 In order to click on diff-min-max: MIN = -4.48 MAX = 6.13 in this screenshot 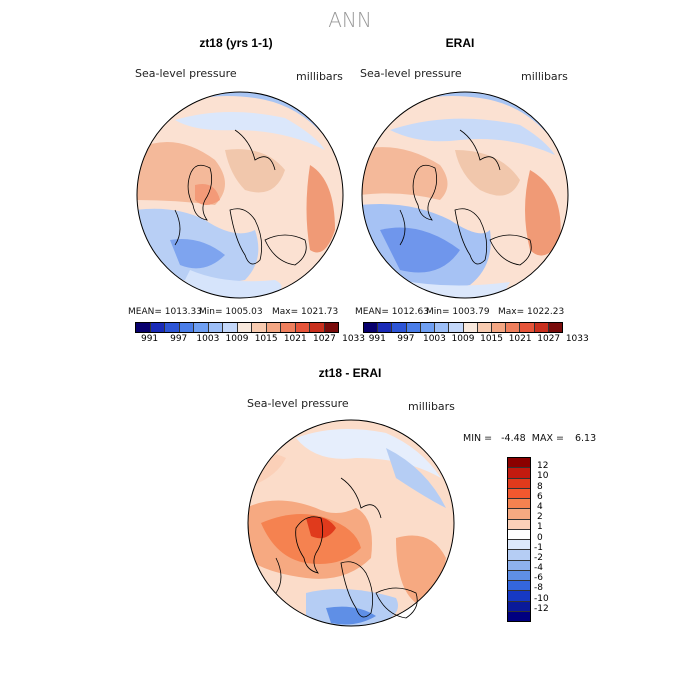, I will do `click(529, 438)`.